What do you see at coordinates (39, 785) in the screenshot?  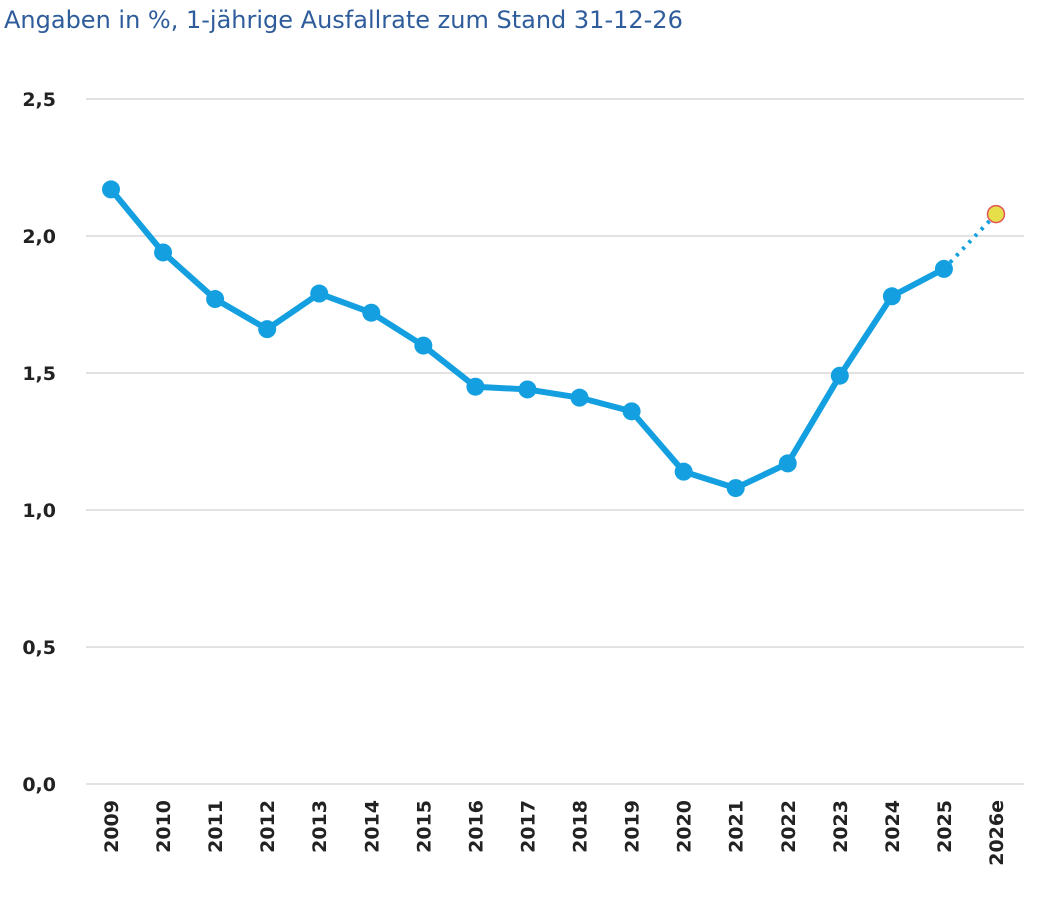 I see `y-tick-label: 0,0` at bounding box center [39, 785].